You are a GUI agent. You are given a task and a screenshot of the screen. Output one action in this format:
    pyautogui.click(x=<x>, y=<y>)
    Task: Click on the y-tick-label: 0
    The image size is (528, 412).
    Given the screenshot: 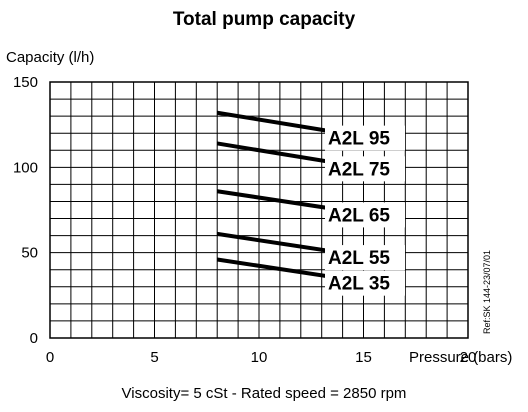 What is the action you would take?
    pyautogui.click(x=34, y=338)
    